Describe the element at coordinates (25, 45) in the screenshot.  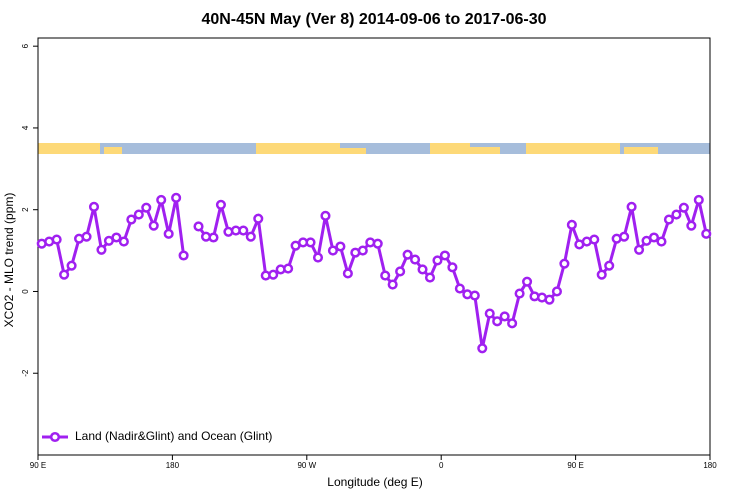
I see `y-tick-label: 6` at that location.